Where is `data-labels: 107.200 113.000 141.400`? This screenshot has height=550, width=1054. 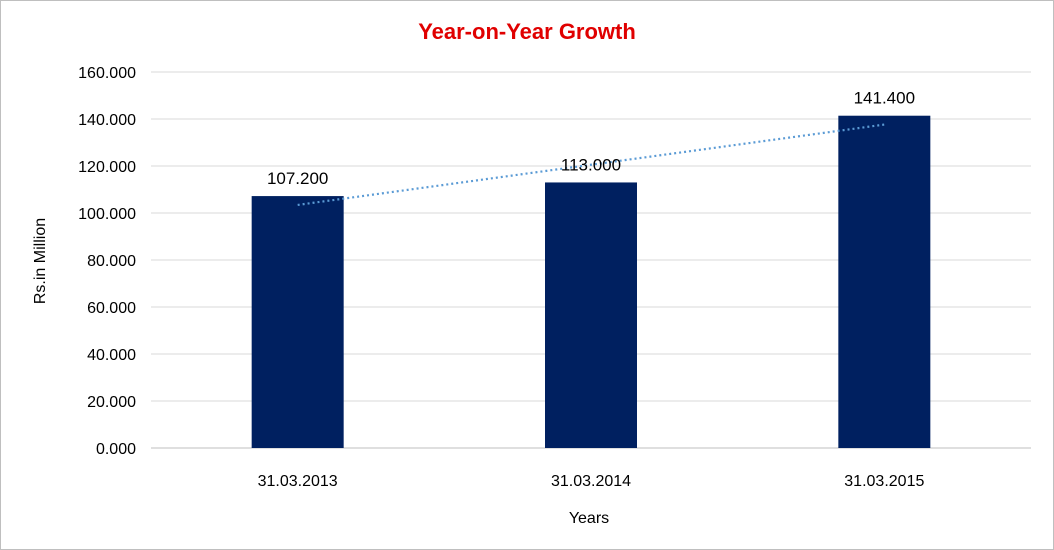 data-labels: 107.200 113.000 141.400 is located at coordinates (591, 138).